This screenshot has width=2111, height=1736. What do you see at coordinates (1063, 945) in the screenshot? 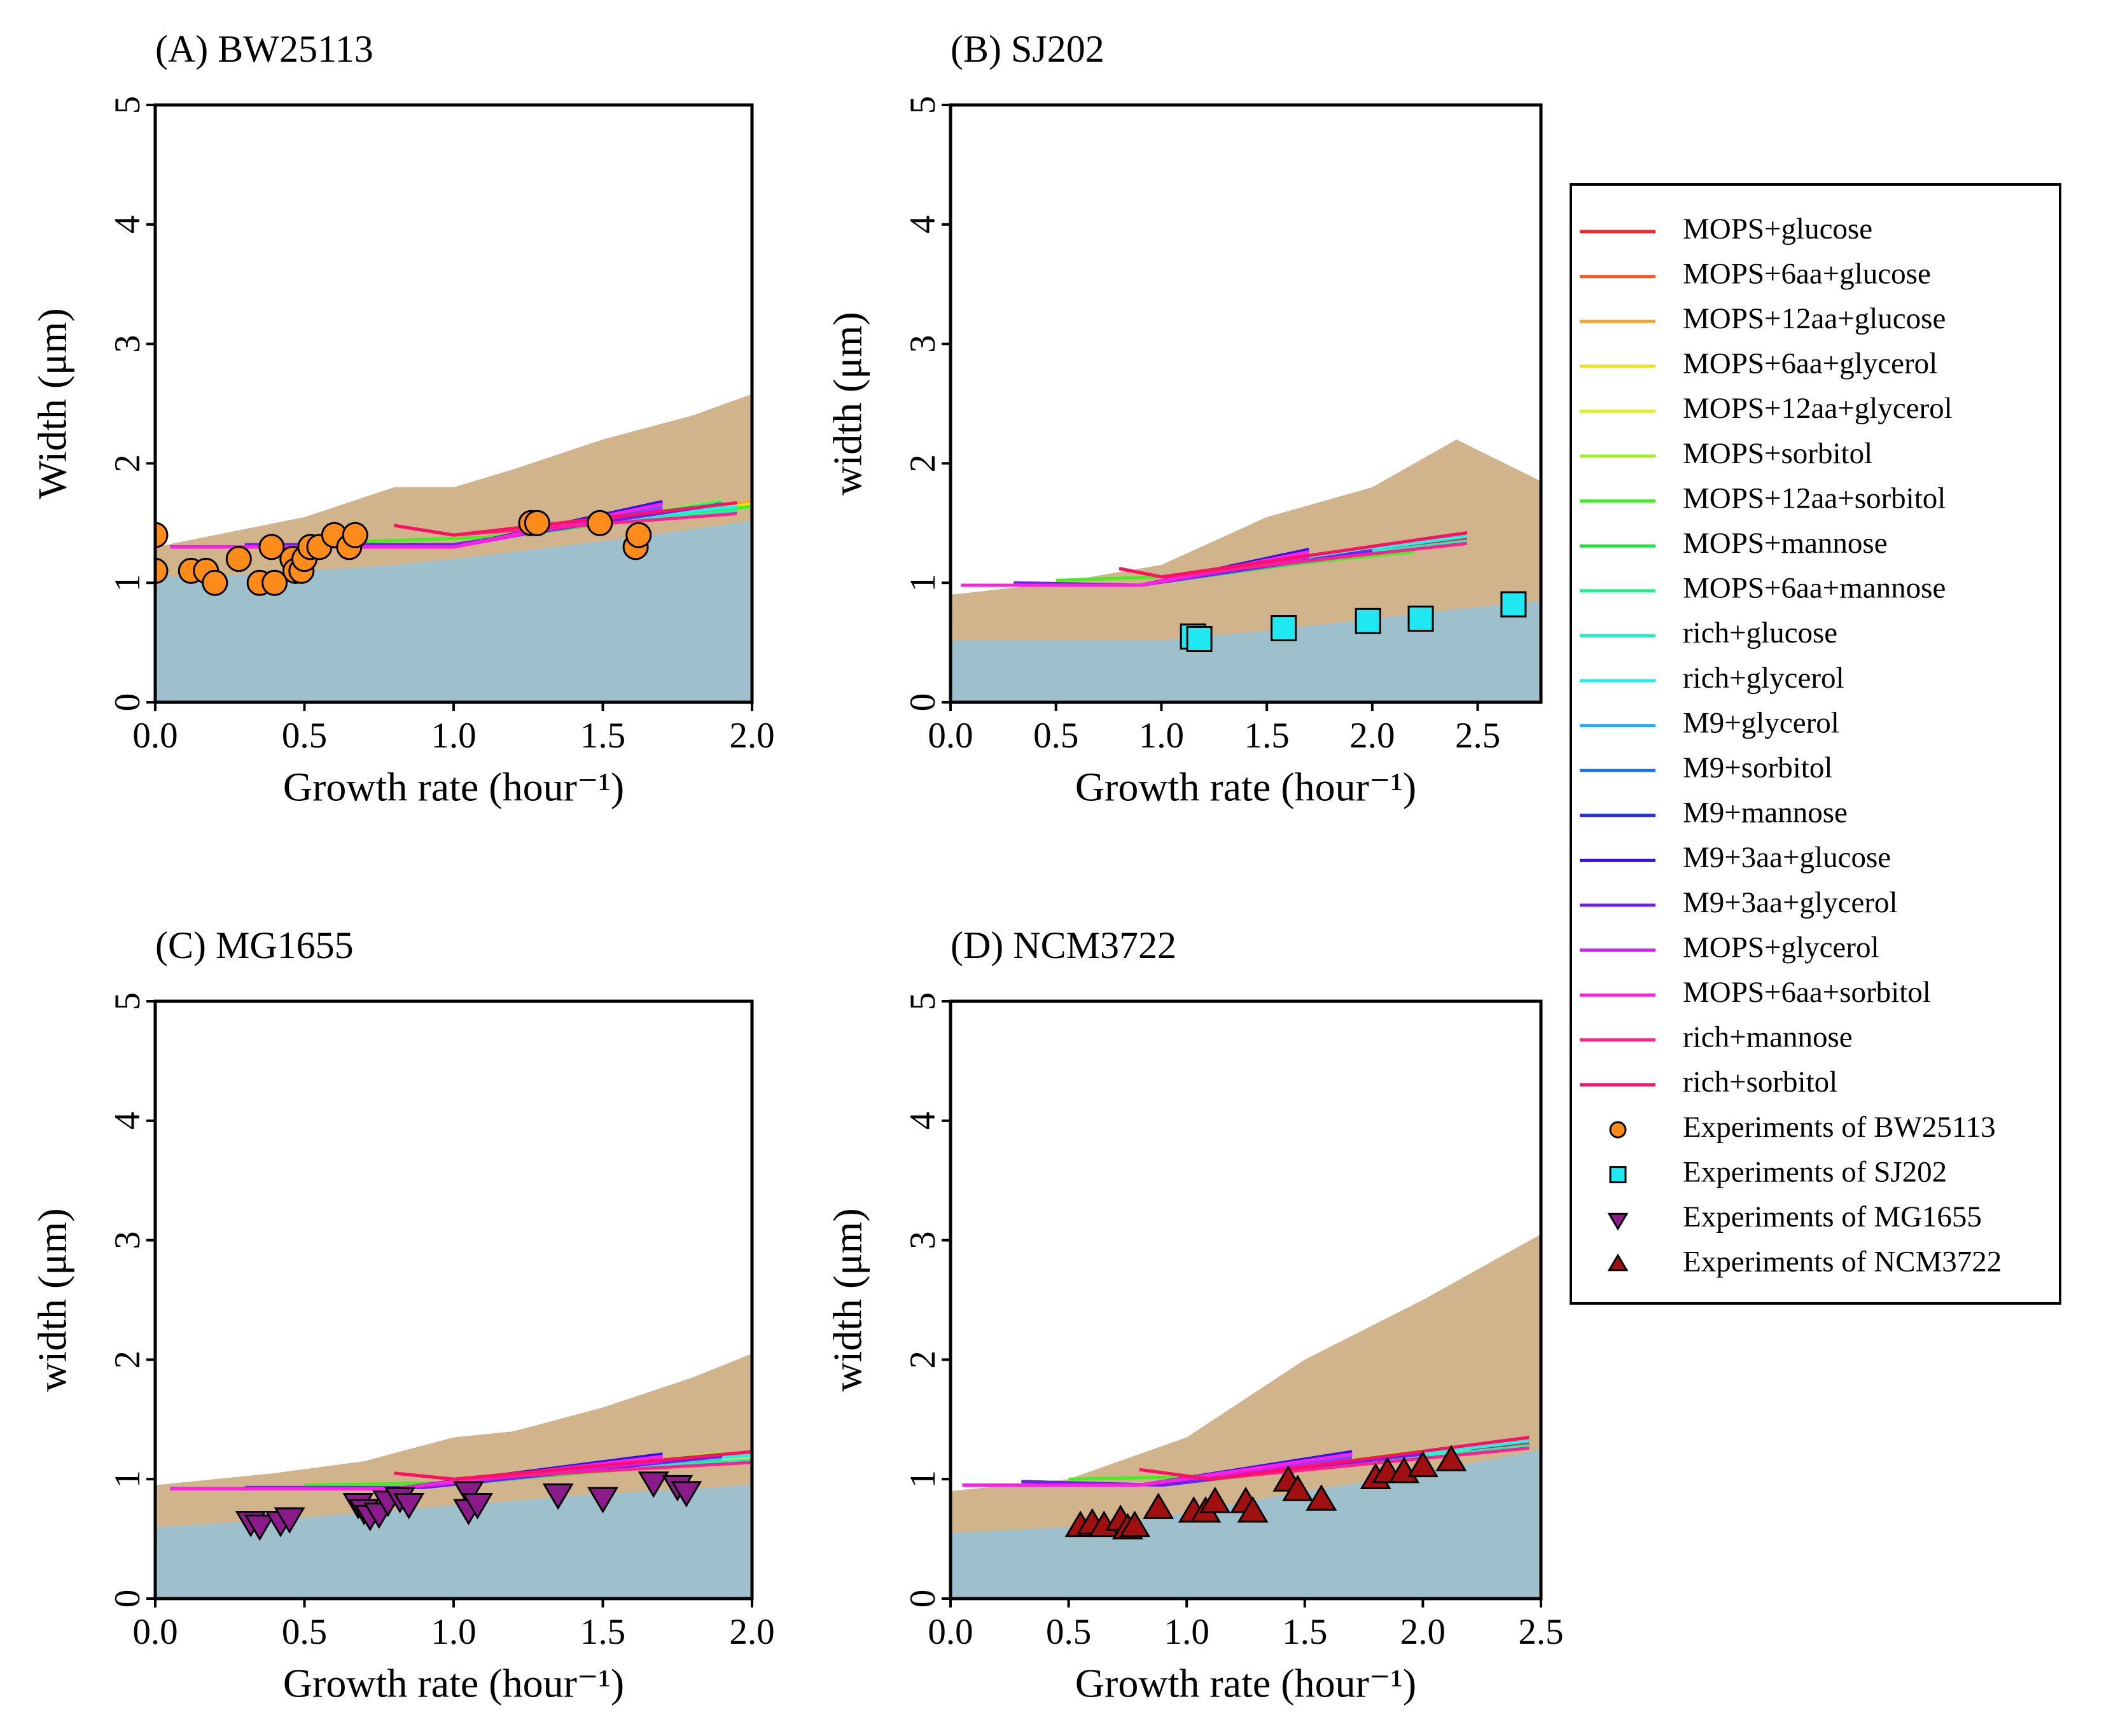
I see `chart-title: (D) NCM3722` at bounding box center [1063, 945].